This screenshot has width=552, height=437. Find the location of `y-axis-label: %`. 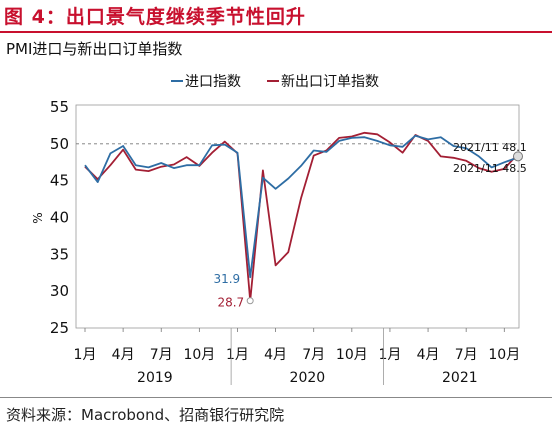

y-axis-label: % is located at coordinates (38, 217).